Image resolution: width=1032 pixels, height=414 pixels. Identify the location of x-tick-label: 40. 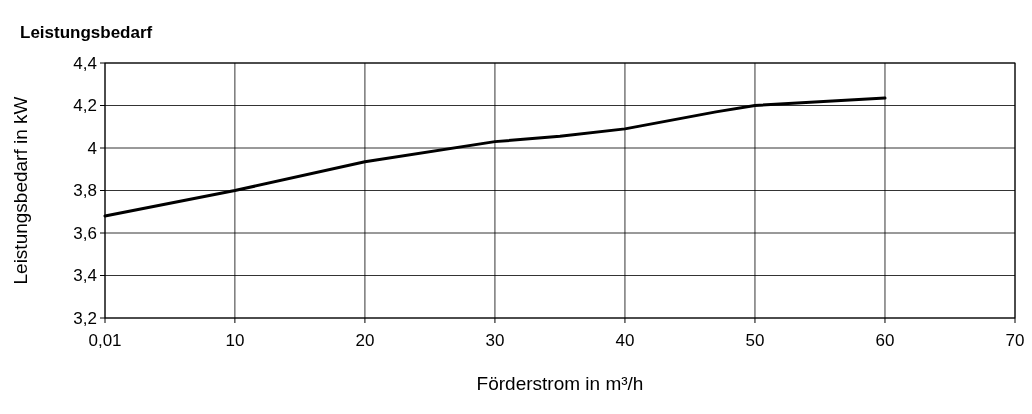
(625, 340).